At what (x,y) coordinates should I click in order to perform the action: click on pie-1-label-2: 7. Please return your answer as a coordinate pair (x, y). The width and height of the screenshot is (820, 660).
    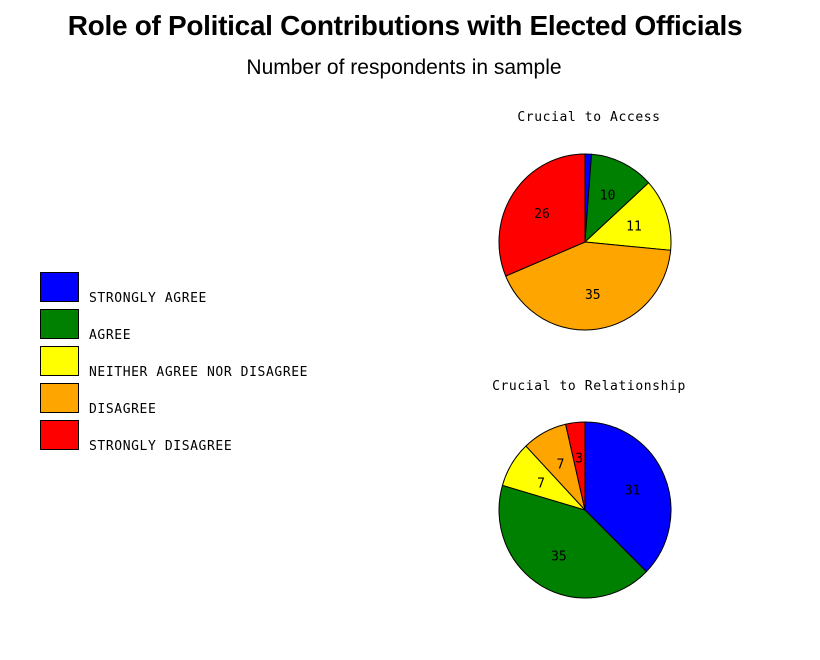
    Looking at the image, I should click on (541, 484).